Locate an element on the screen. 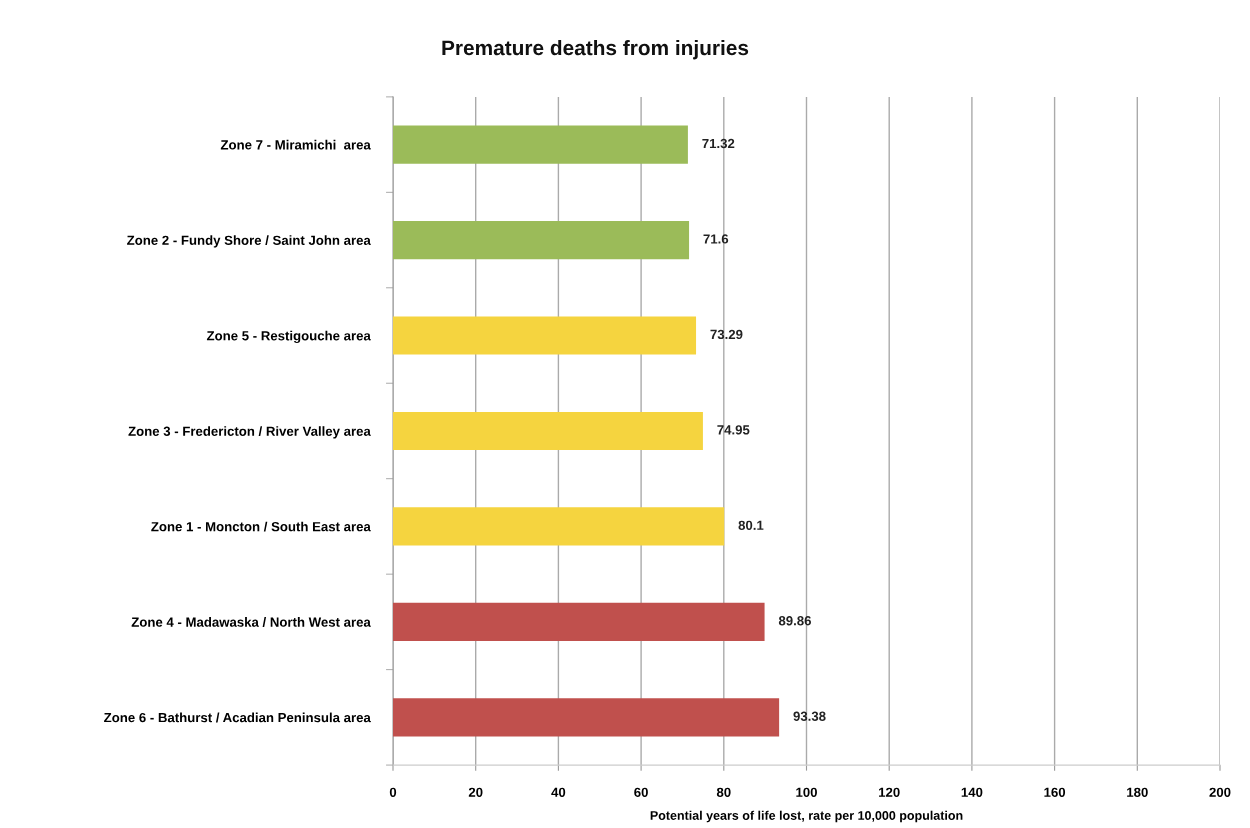 The height and width of the screenshot is (828, 1250). x-tick-label: 40 is located at coordinates (558, 792).